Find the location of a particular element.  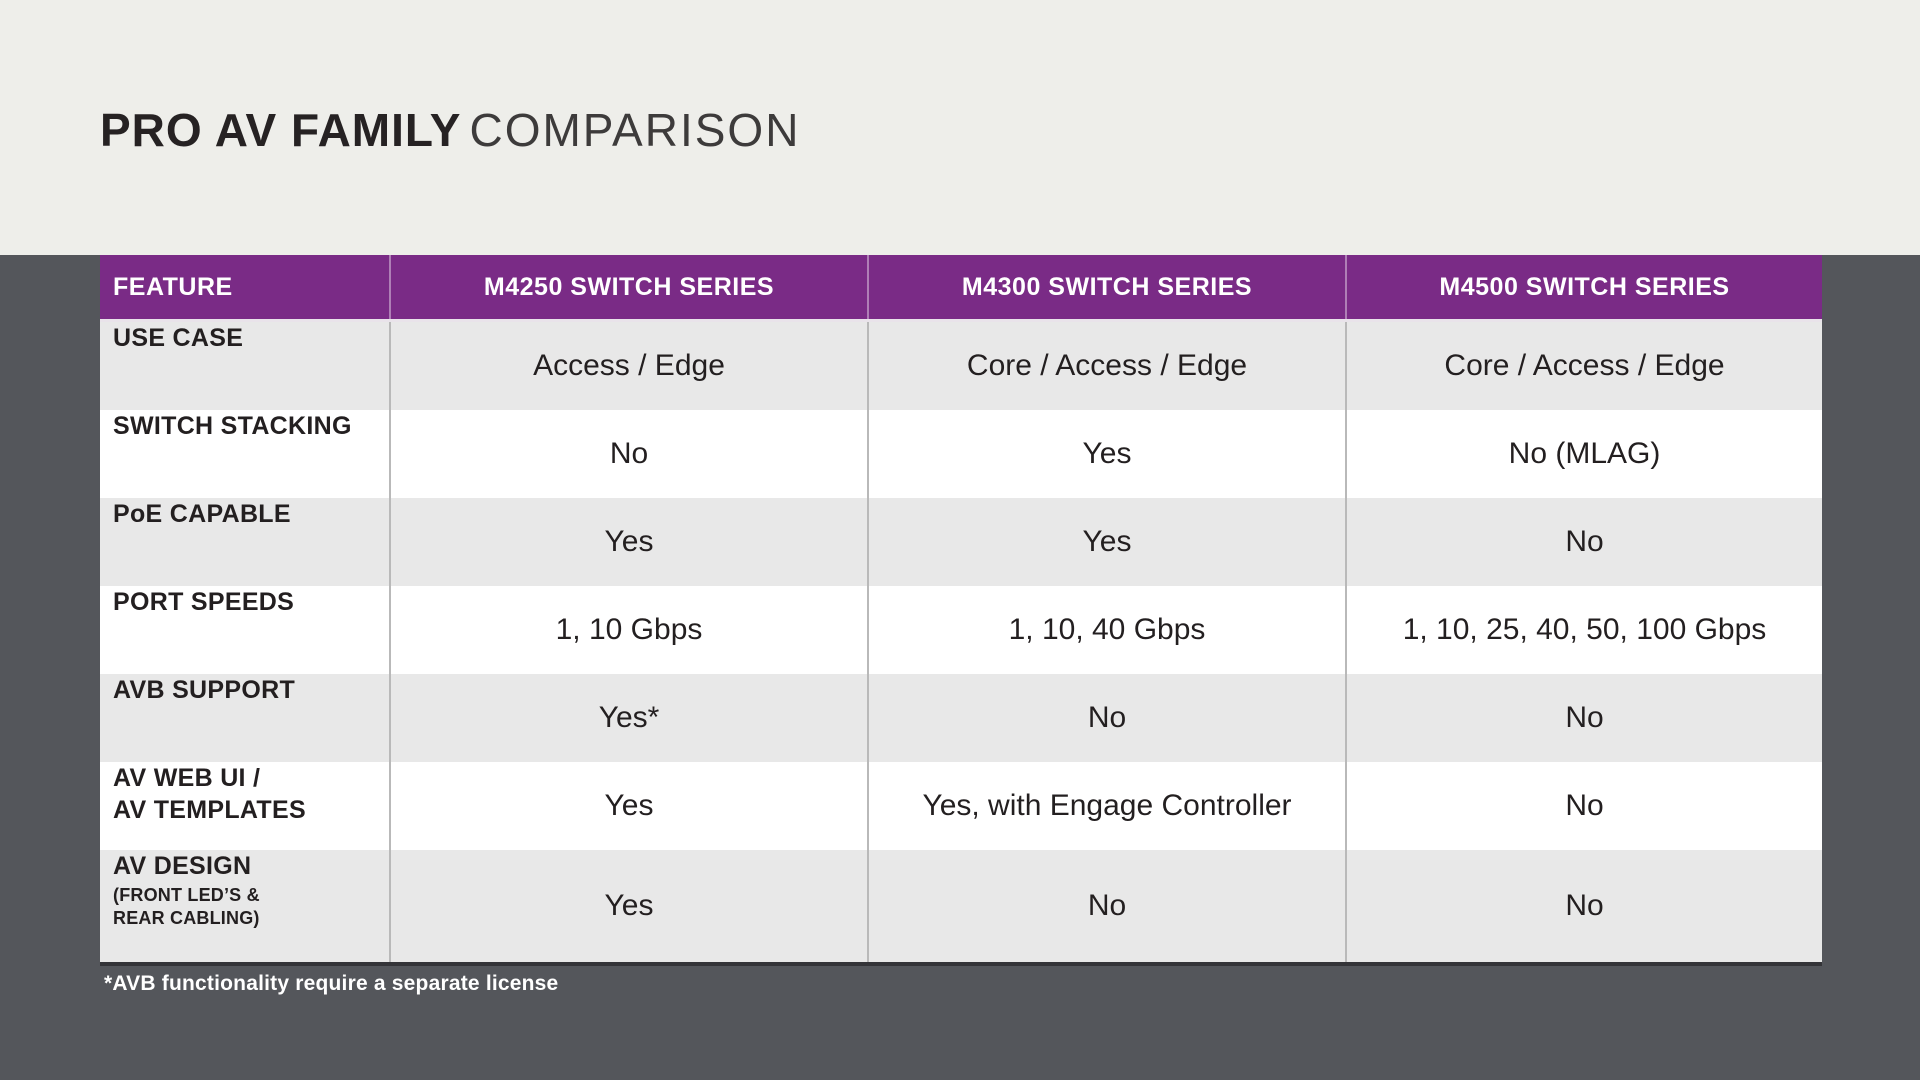

cell-m4250-av-design: Yes is located at coordinates (628, 906).